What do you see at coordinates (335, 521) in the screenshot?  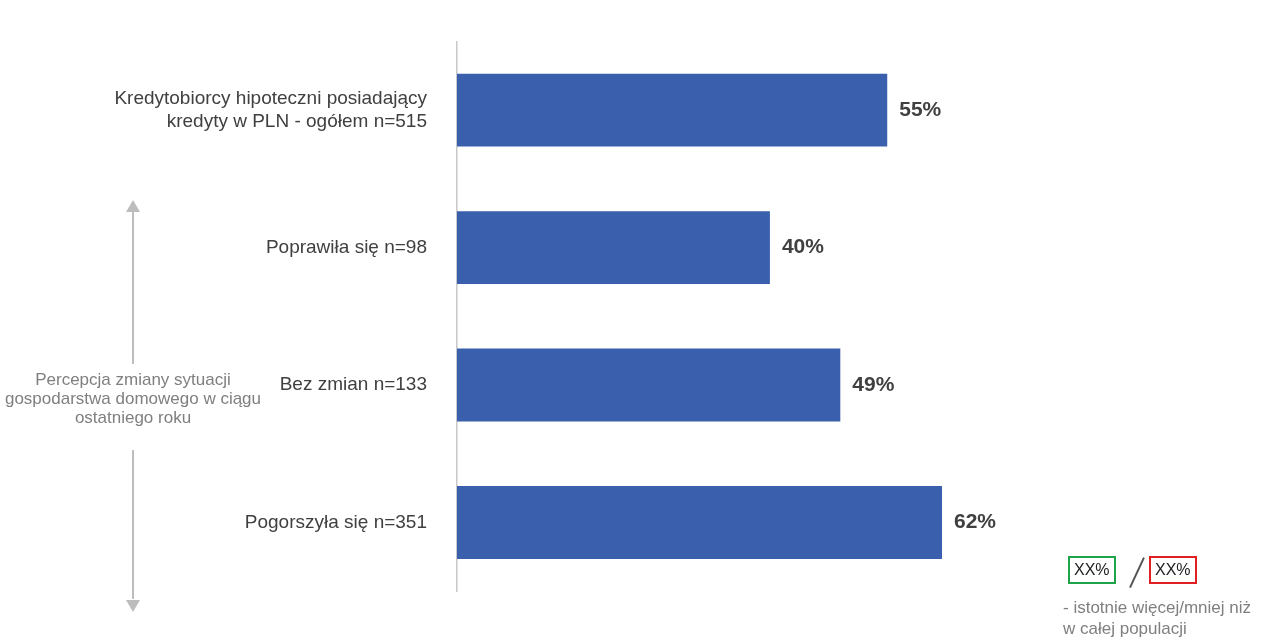 I see `y-tick-label: Pogorszyła się n=351` at bounding box center [335, 521].